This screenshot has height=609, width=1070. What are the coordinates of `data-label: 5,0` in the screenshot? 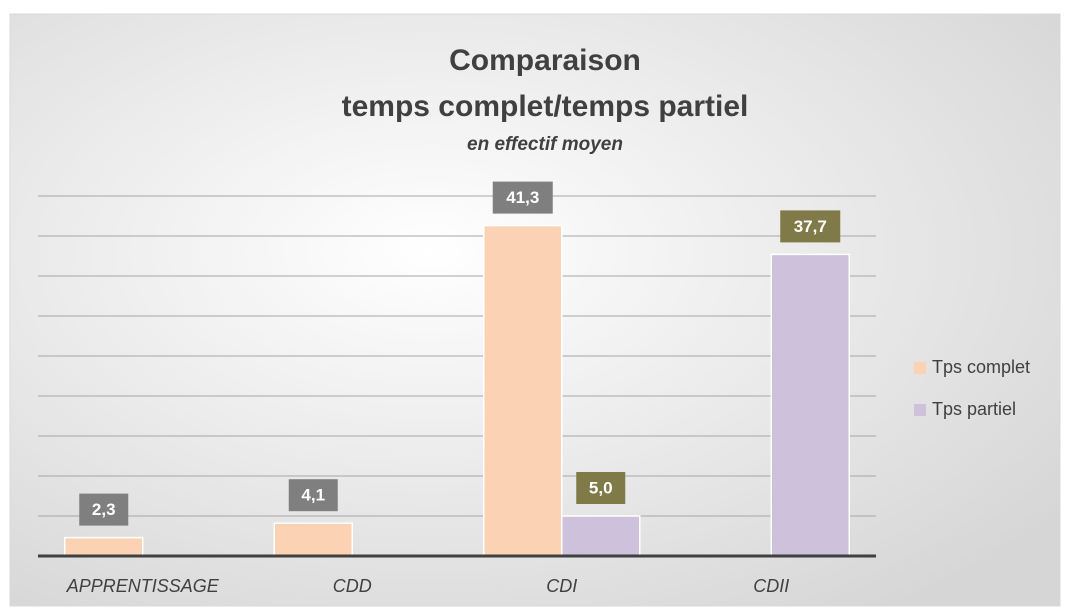 It's located at (601, 487).